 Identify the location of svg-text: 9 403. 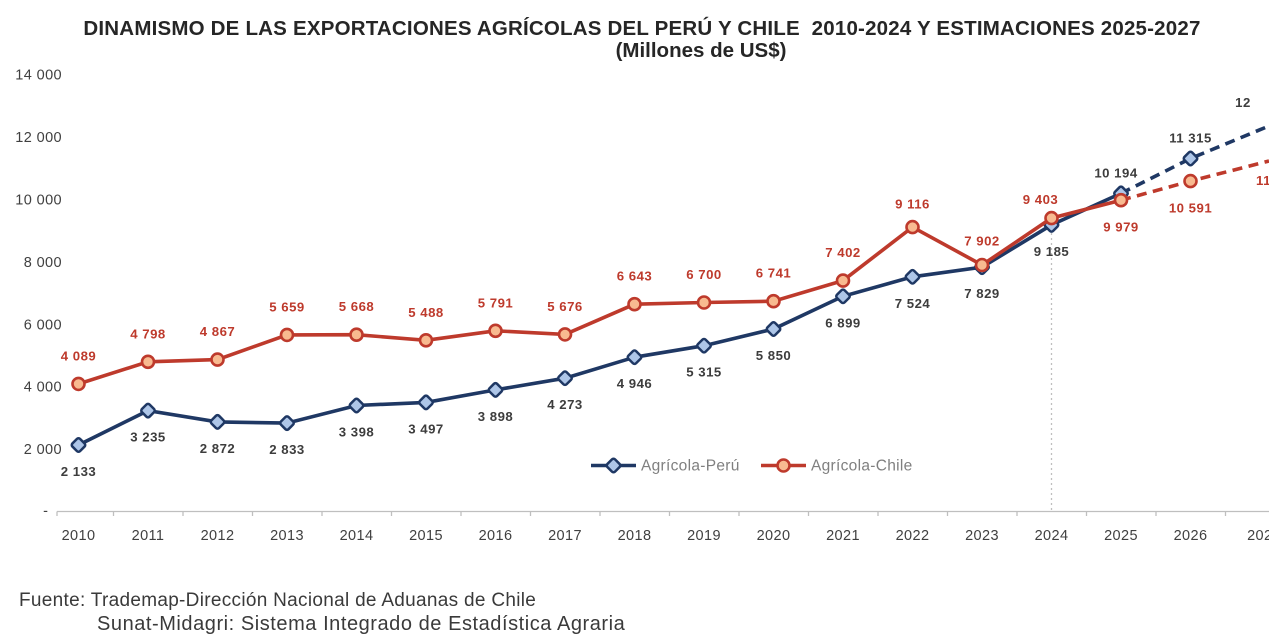
(1041, 199).